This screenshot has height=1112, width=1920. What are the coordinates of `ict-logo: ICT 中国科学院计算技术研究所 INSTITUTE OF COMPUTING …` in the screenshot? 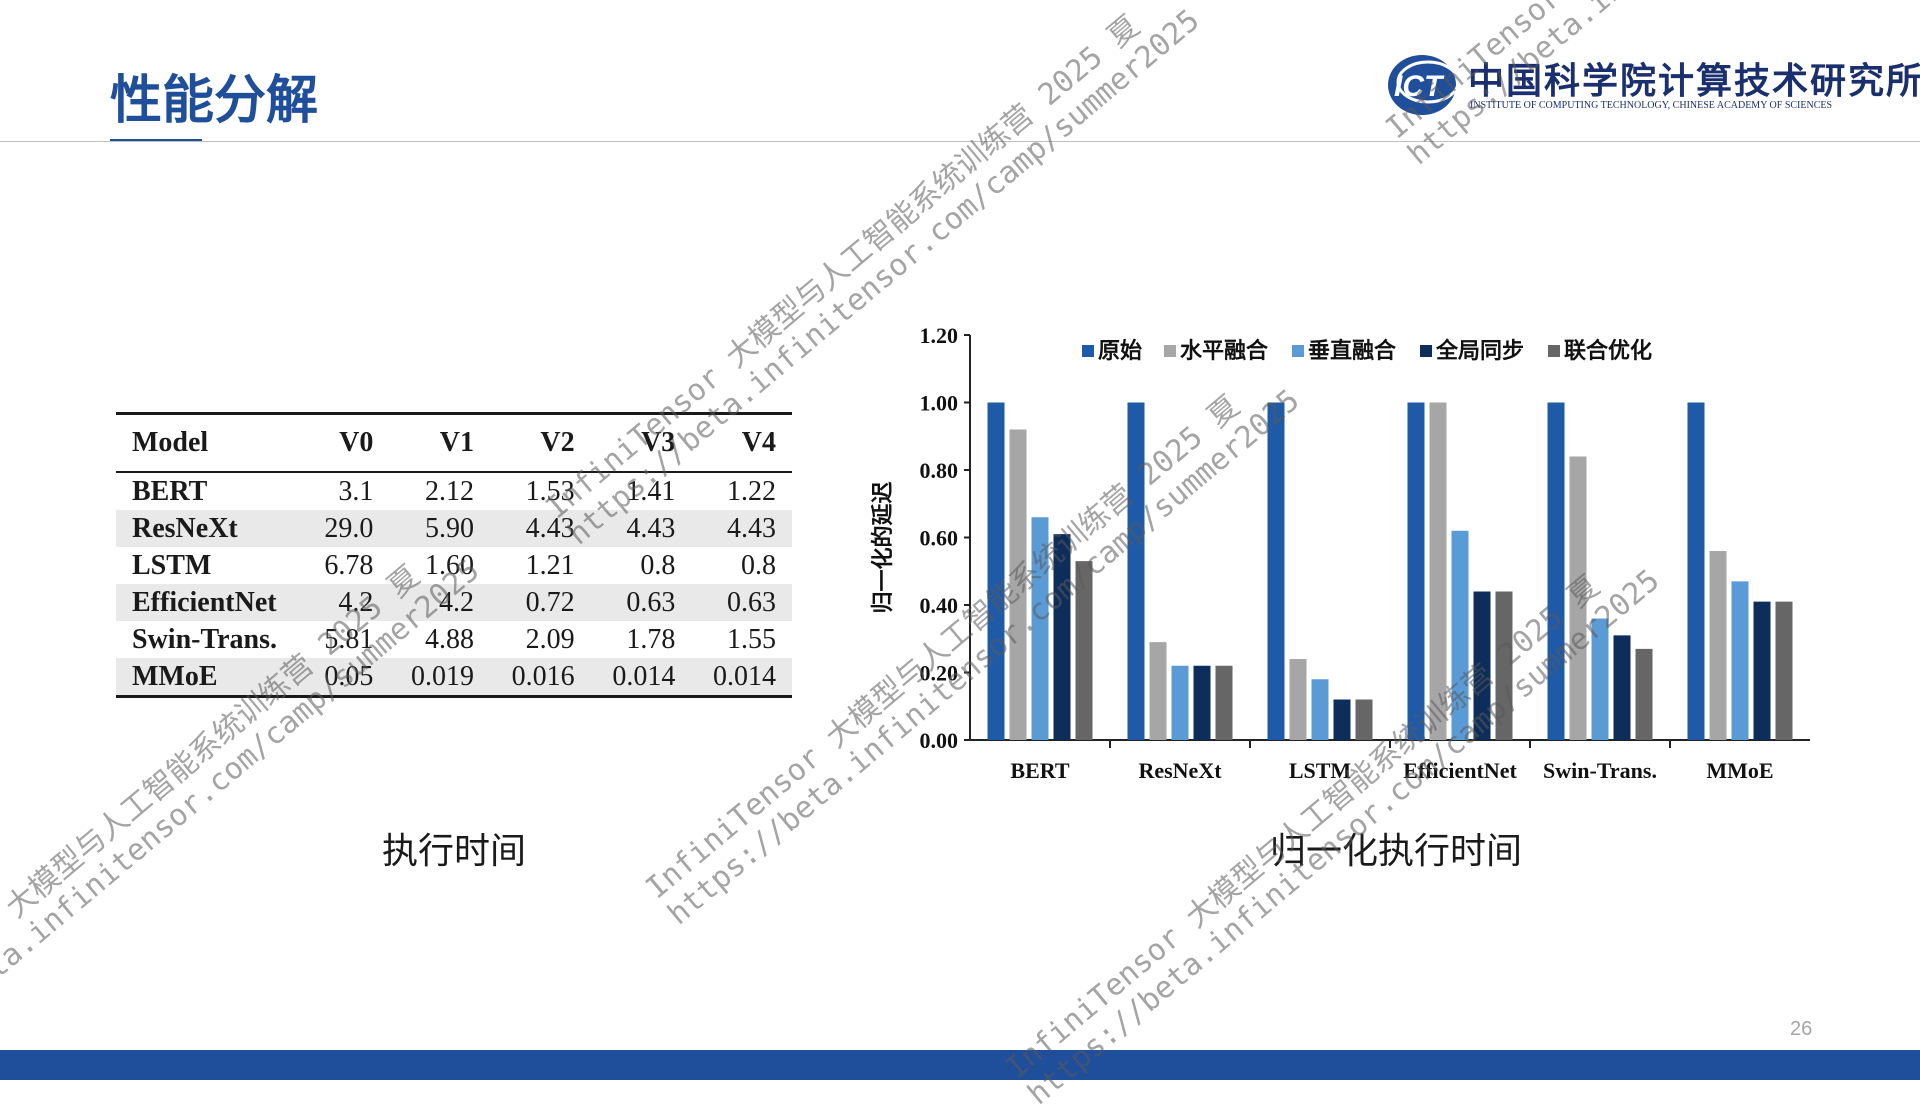 It's located at (1652, 86).